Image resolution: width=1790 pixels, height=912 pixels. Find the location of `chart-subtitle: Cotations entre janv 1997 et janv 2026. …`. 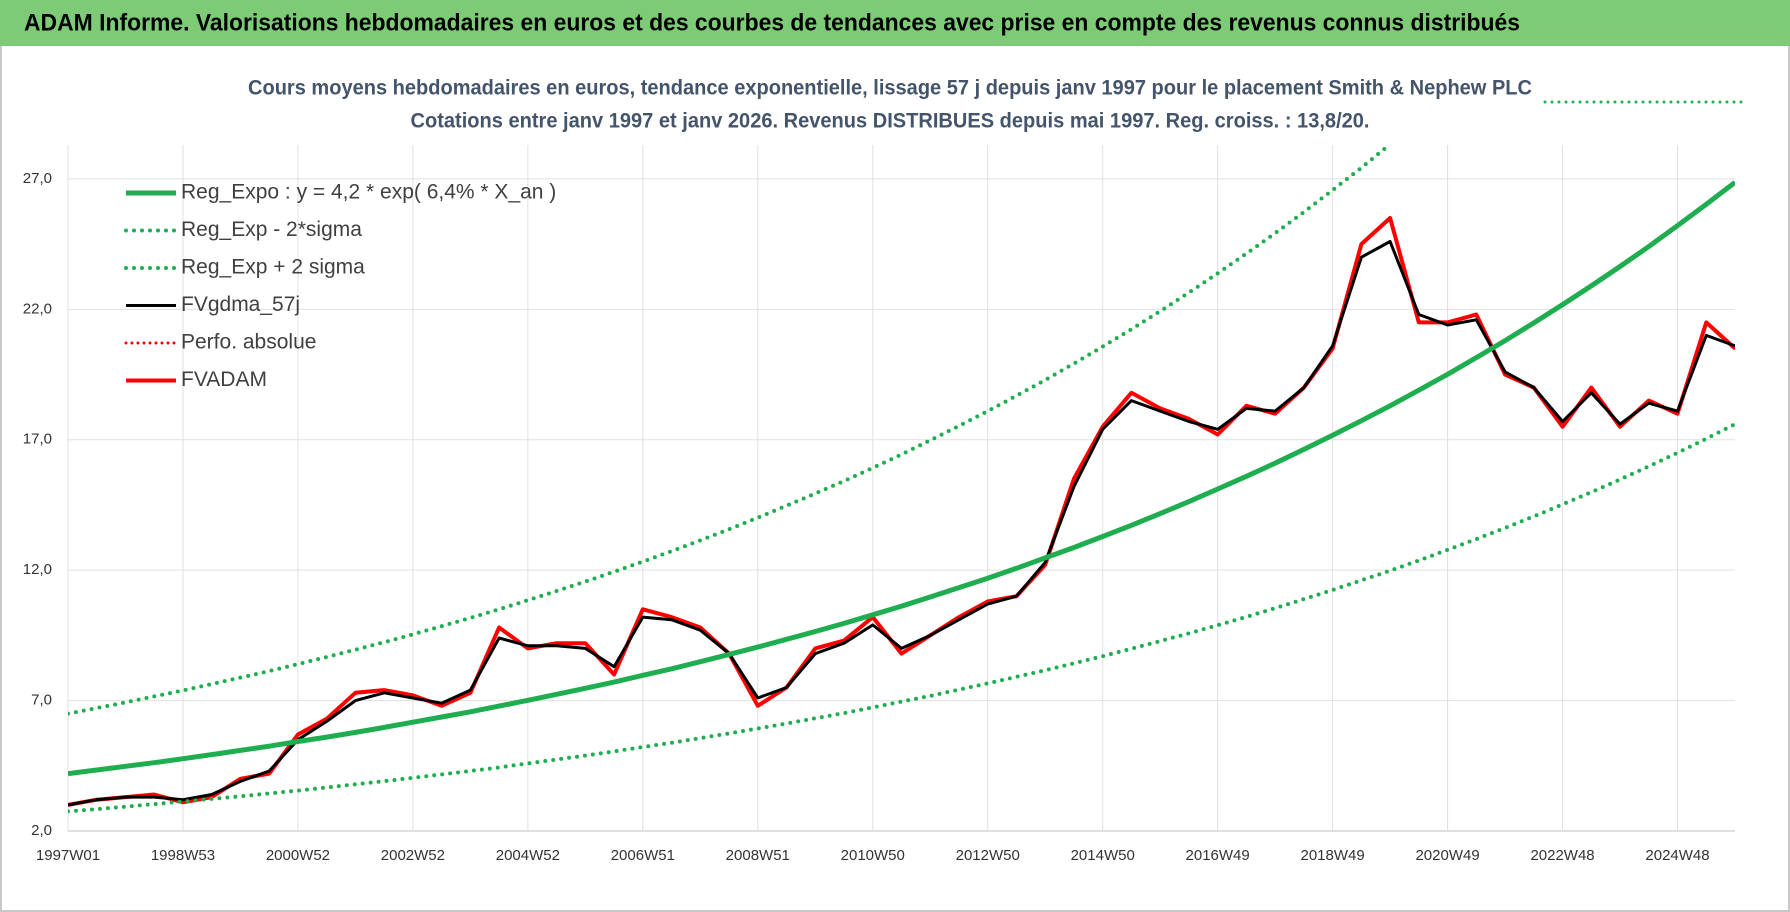

chart-subtitle: Cotations entre janv 1997 et janv 2026. … is located at coordinates (890, 121).